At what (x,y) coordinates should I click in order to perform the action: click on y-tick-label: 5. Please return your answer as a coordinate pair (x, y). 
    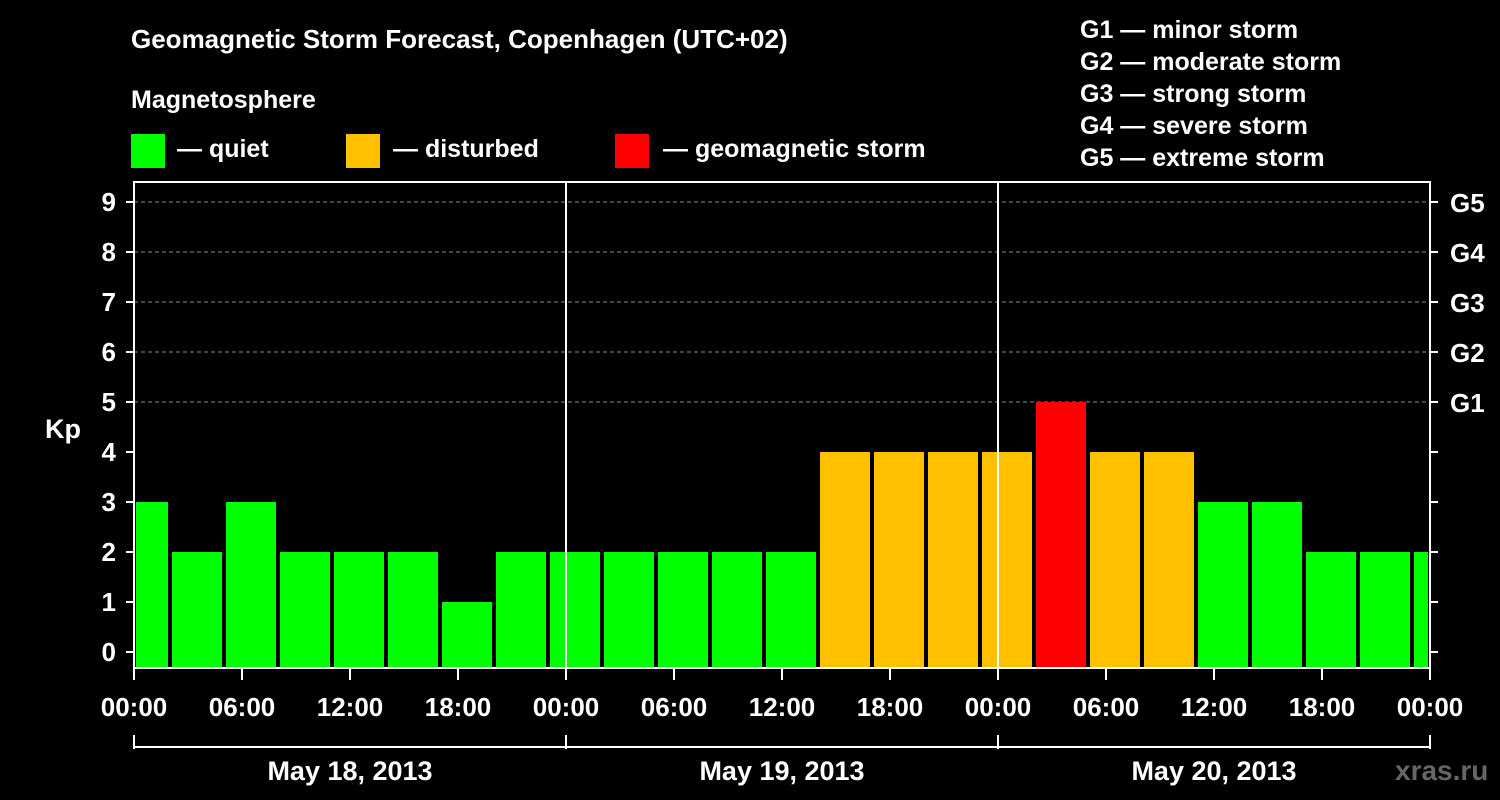
    Looking at the image, I should click on (109, 402).